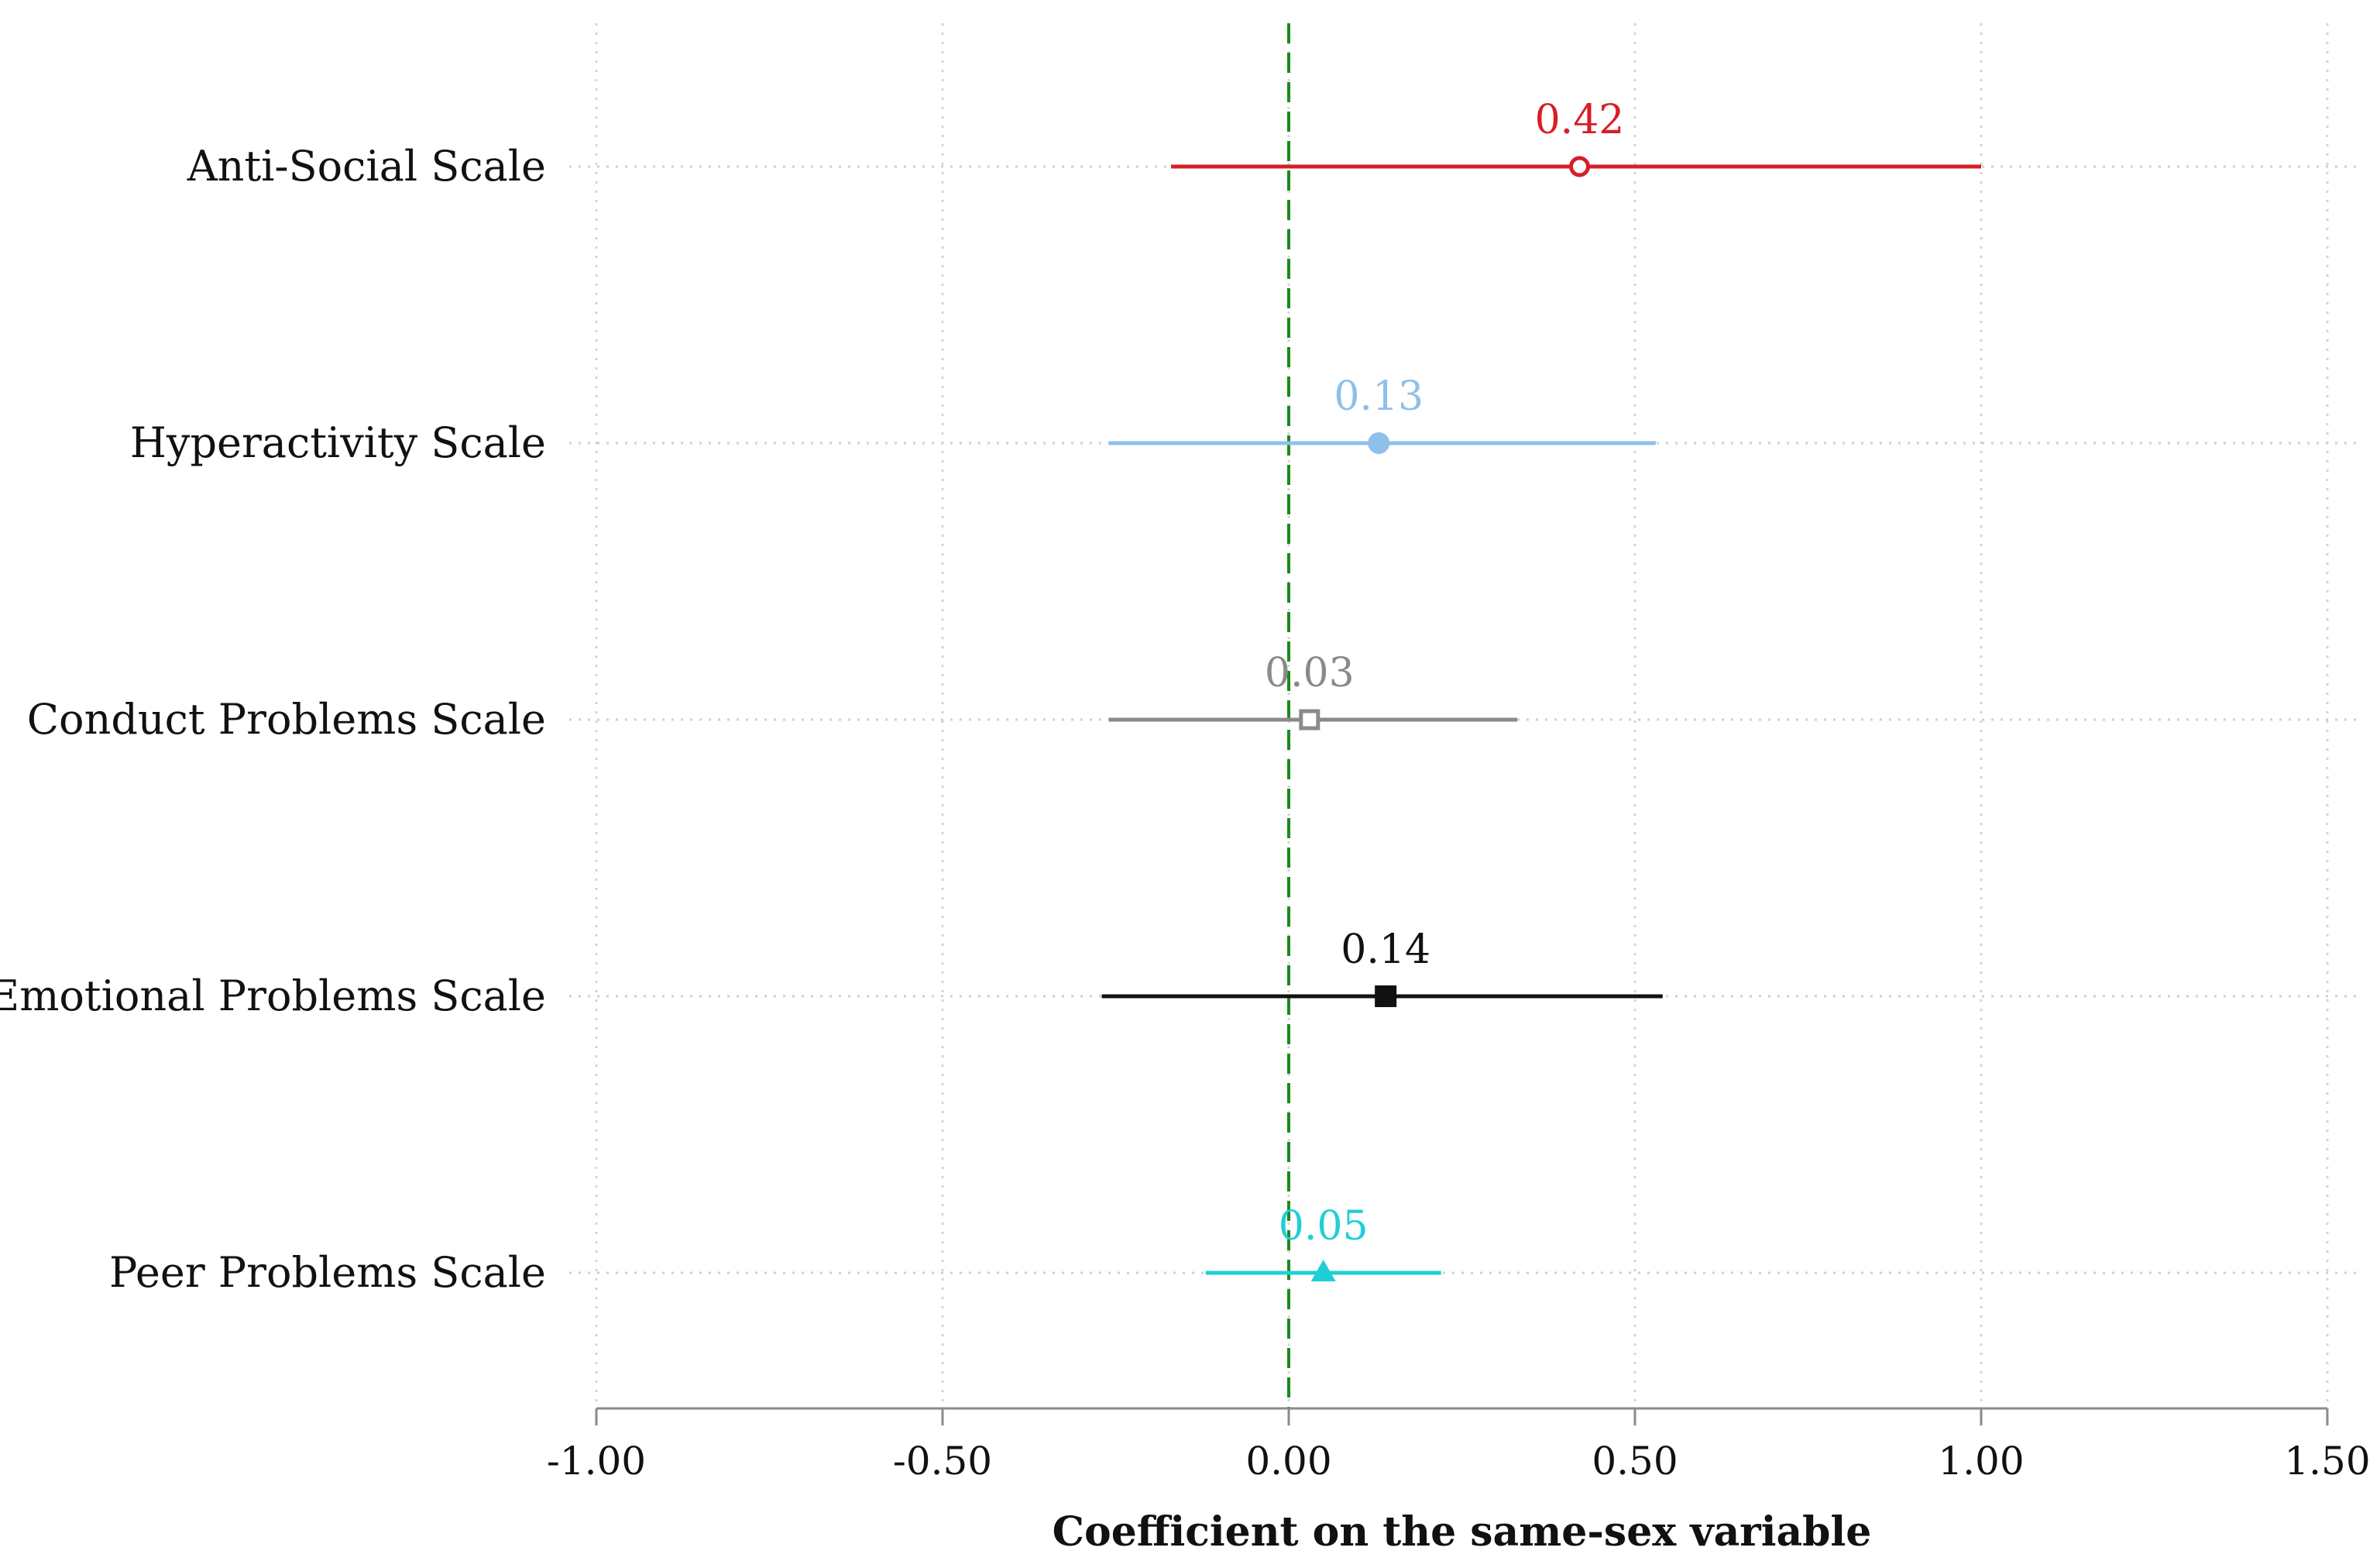 The image size is (2380, 1568). I want to click on x-axis-title: Coefficient on the same-sex variable, so click(1462, 1532).